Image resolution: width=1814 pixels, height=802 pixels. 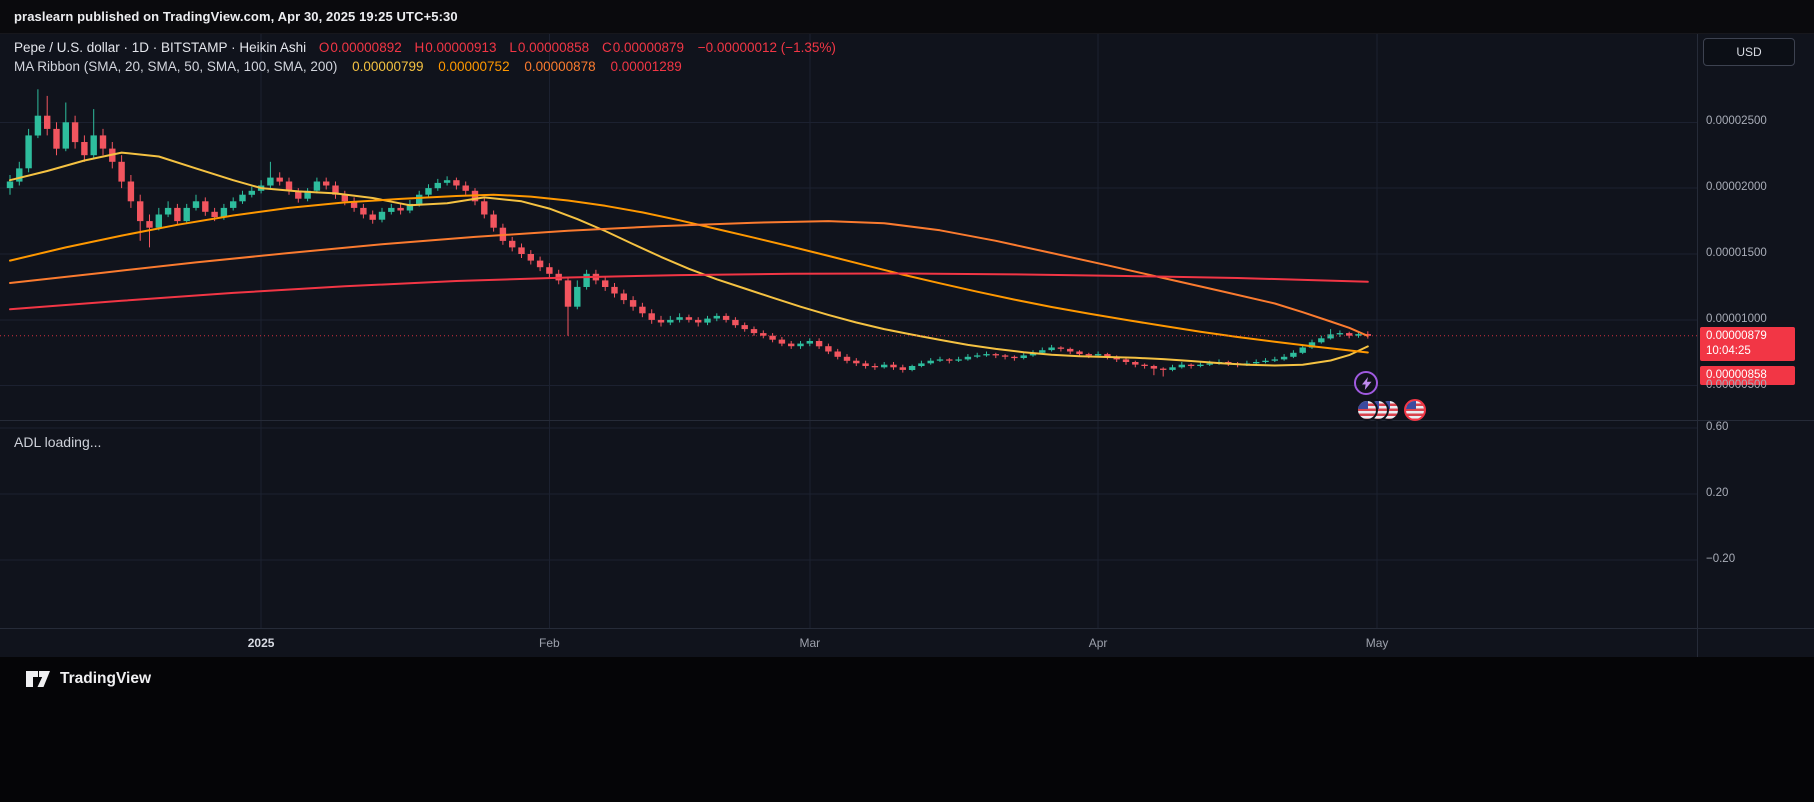 I want to click on ma200-value: 0.00001289, so click(x=646, y=66).